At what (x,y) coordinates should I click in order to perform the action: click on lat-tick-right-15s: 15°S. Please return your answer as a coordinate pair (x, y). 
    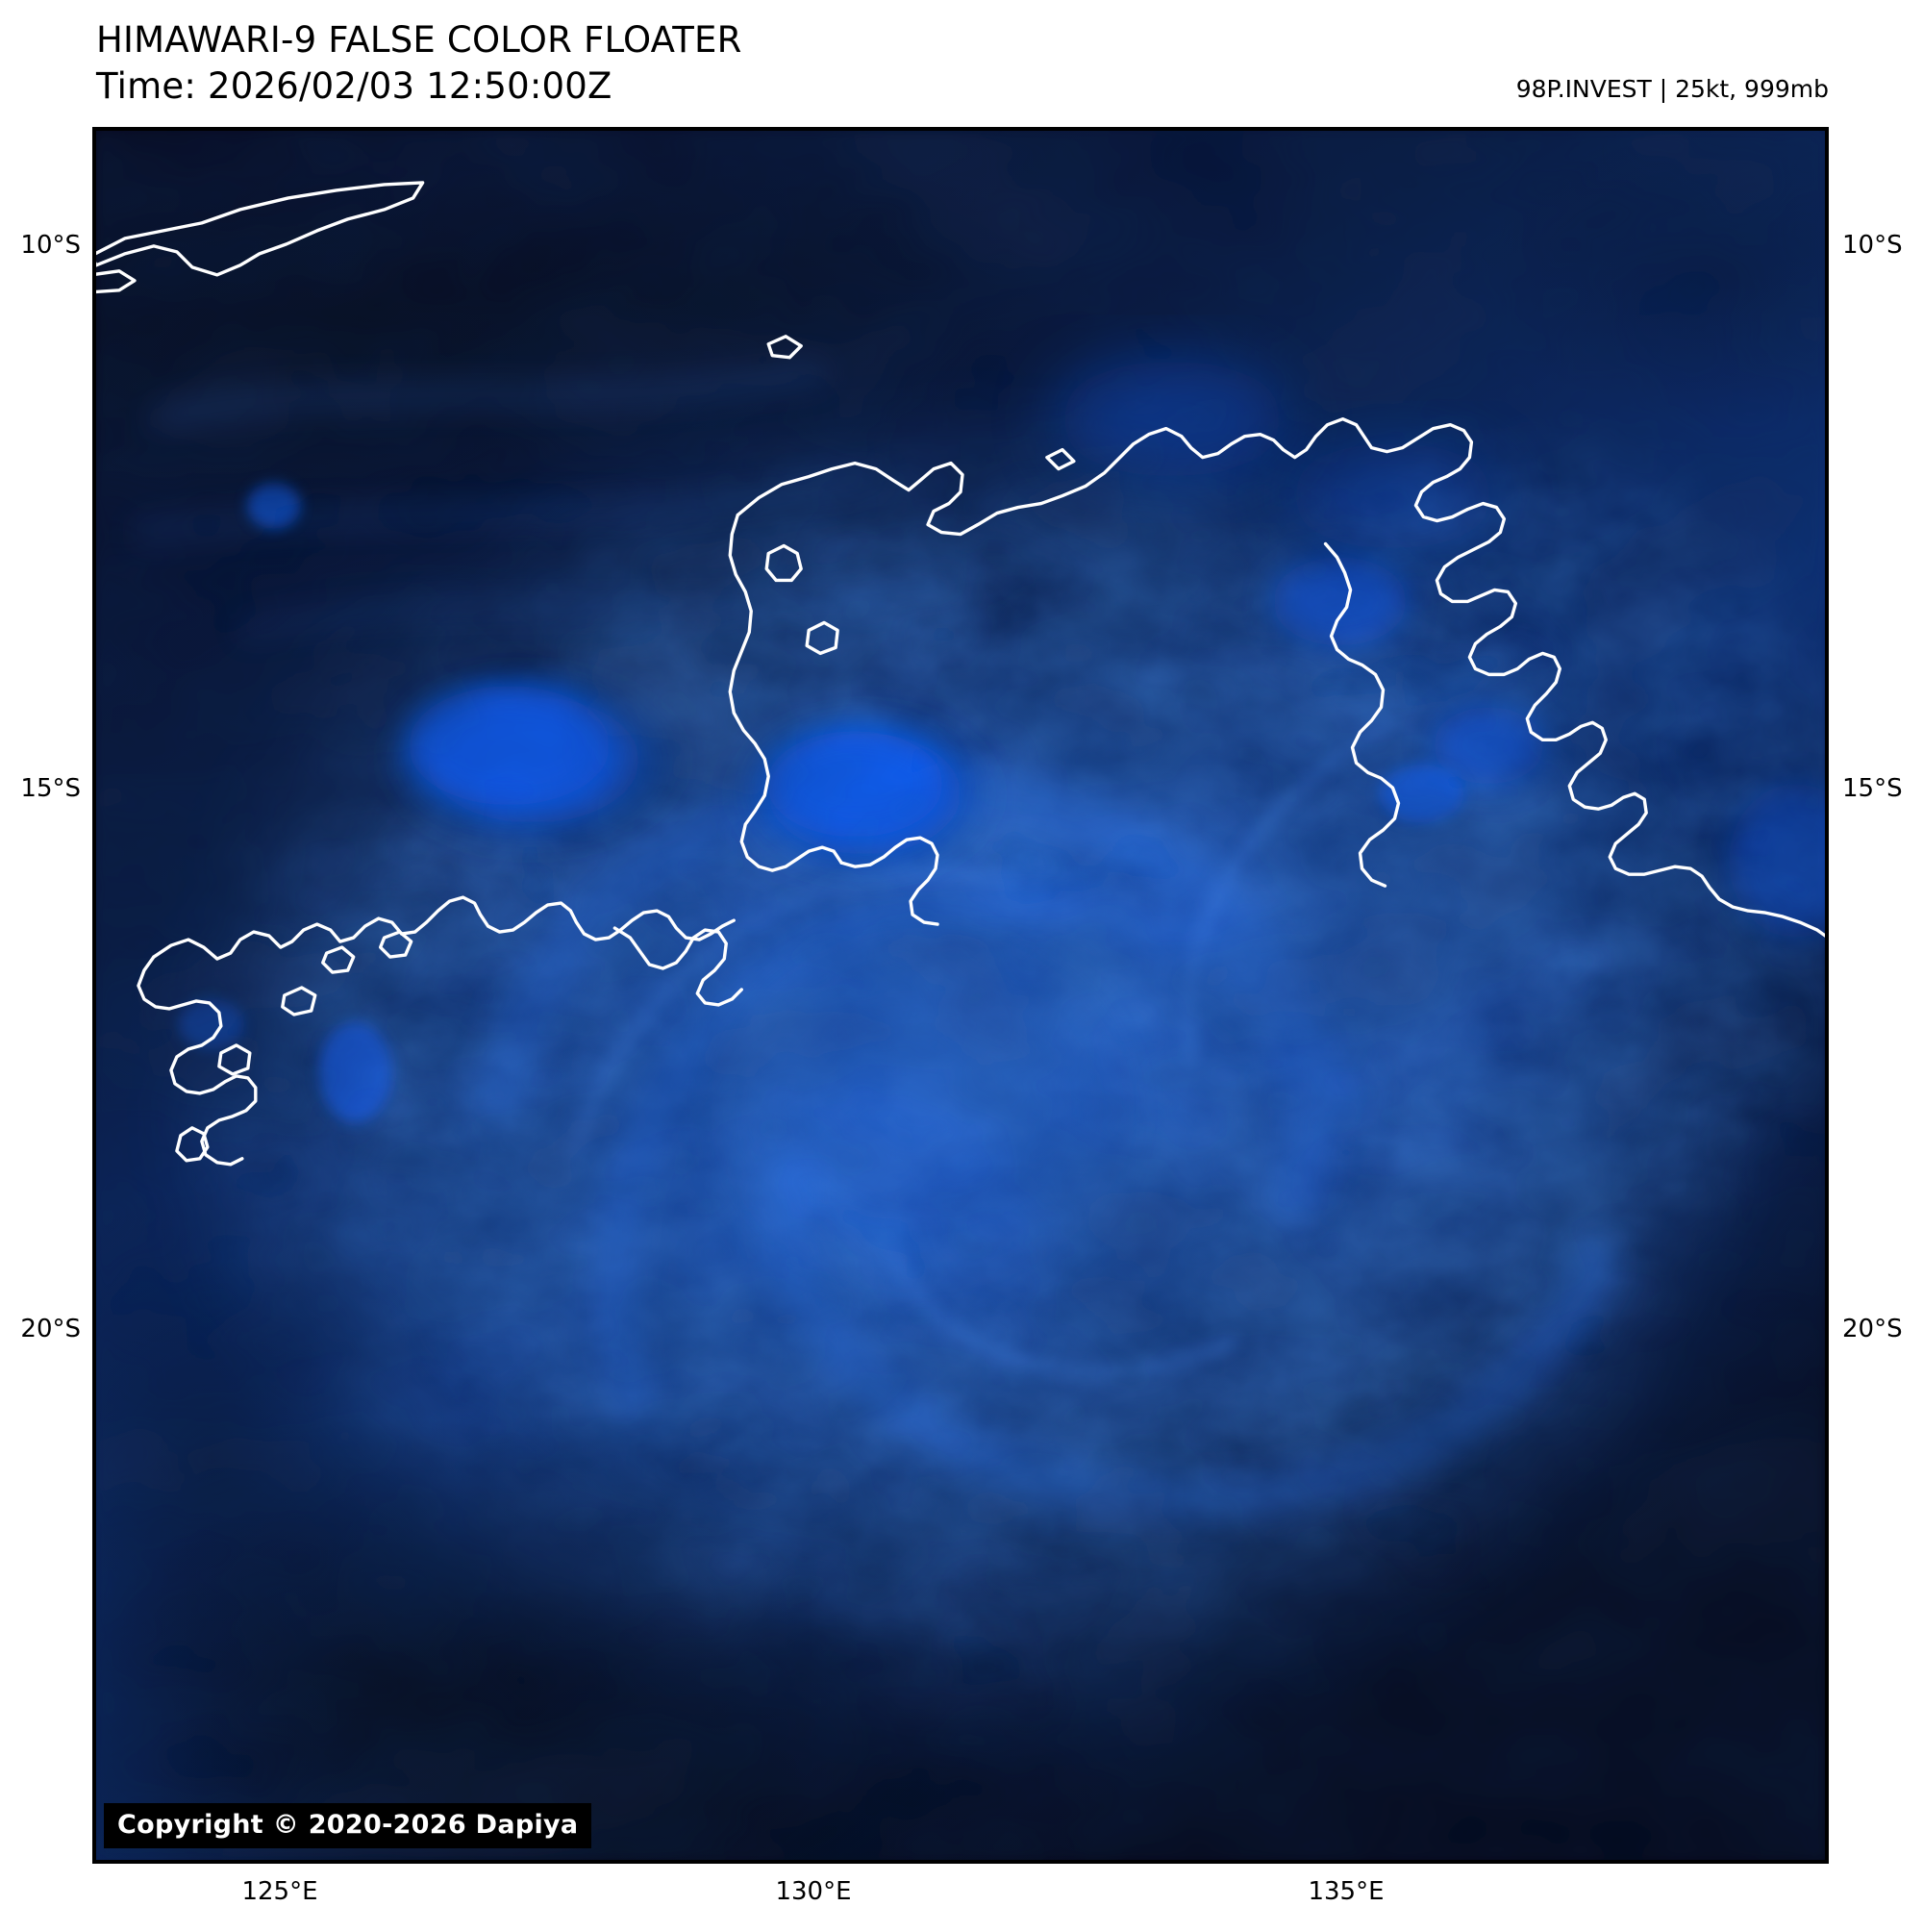
    Looking at the image, I should click on (1872, 788).